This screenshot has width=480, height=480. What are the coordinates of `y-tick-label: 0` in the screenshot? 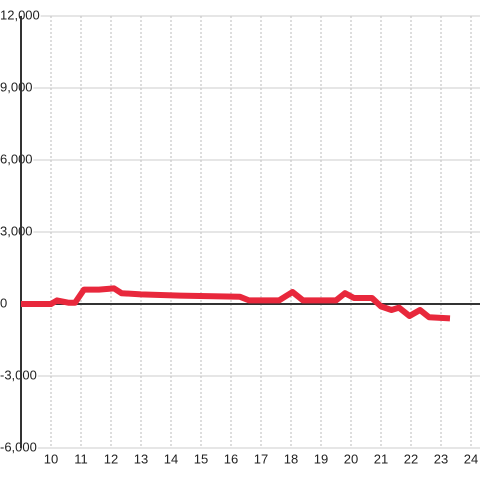 It's located at (3, 302).